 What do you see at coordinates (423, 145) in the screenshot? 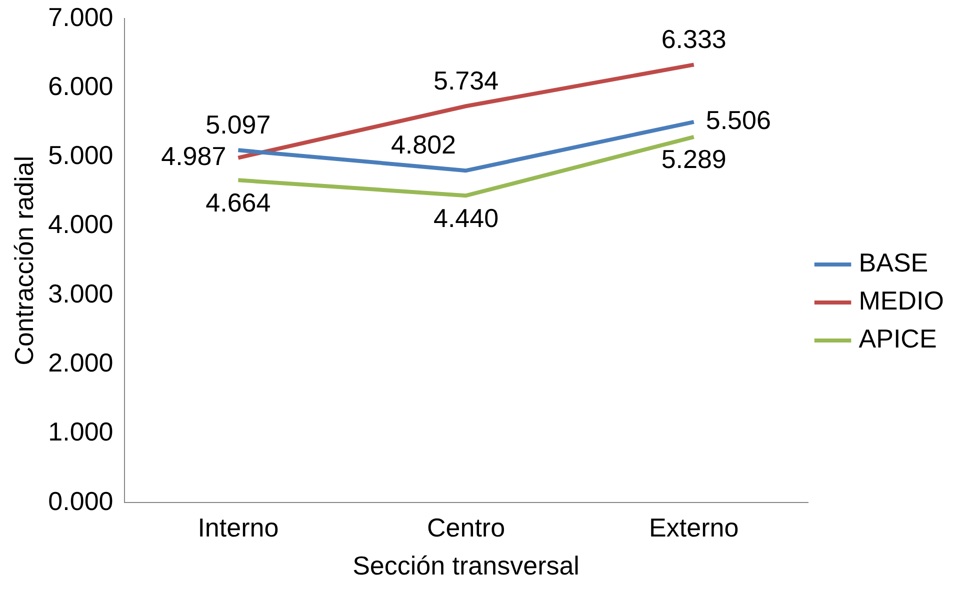
I see `data-label: 4.802` at bounding box center [423, 145].